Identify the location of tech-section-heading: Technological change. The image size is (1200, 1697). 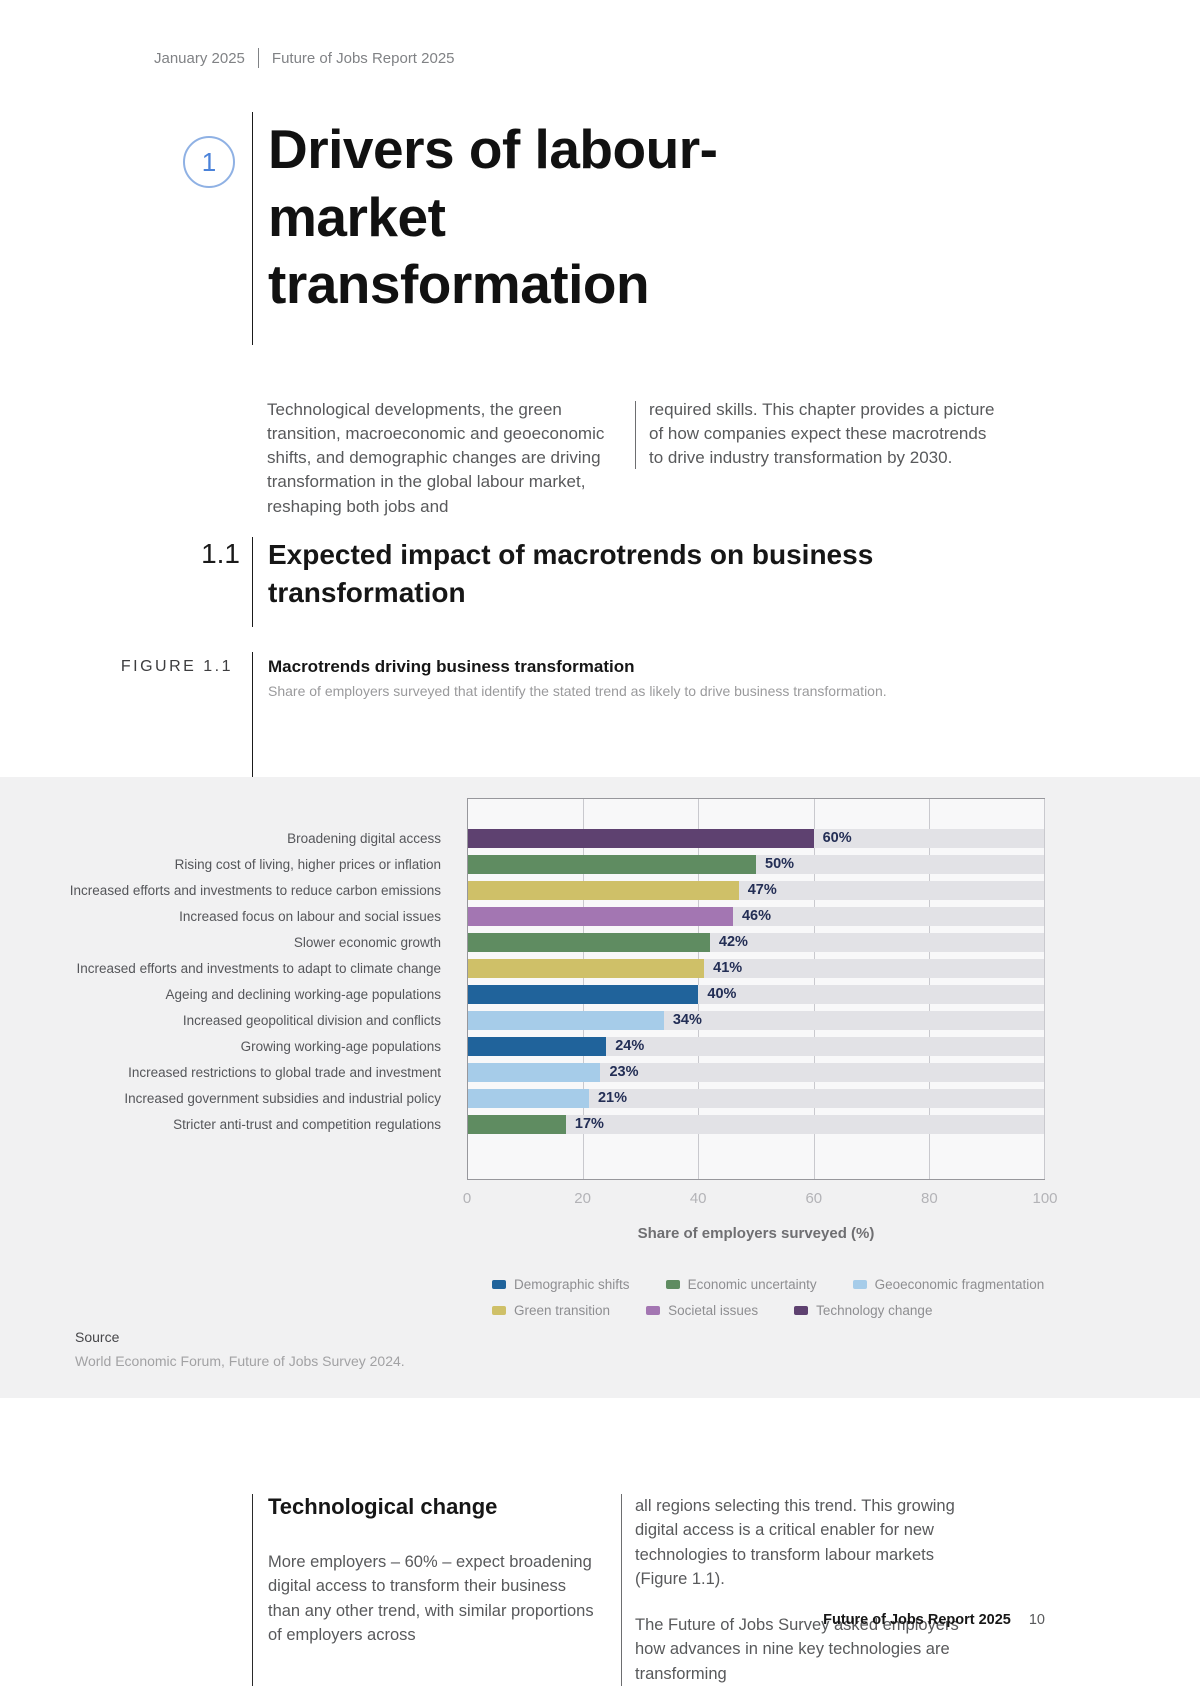
(383, 1506).